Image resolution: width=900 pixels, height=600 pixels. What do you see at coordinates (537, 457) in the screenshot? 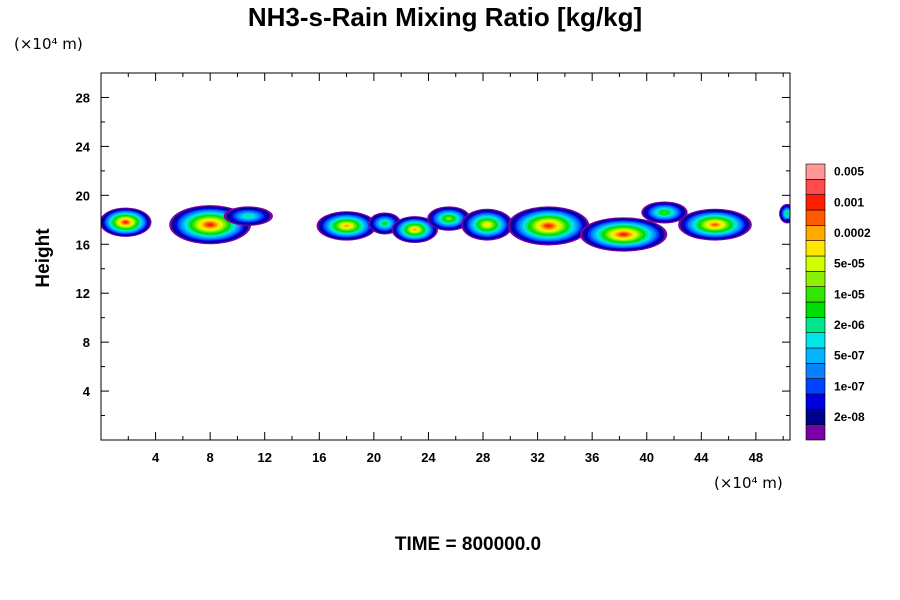
I see `x-tick-label: 32` at bounding box center [537, 457].